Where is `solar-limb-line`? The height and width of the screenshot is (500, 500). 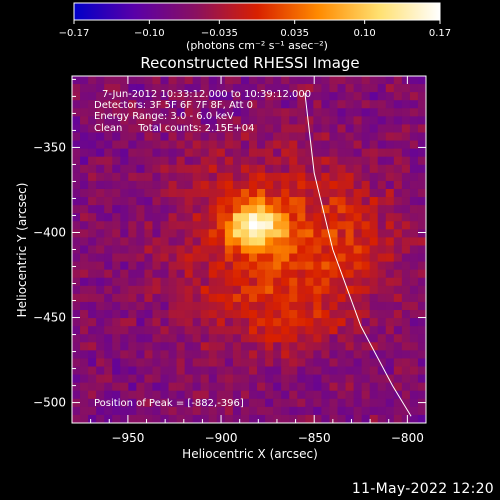 solar-limb-line is located at coordinates (358, 254).